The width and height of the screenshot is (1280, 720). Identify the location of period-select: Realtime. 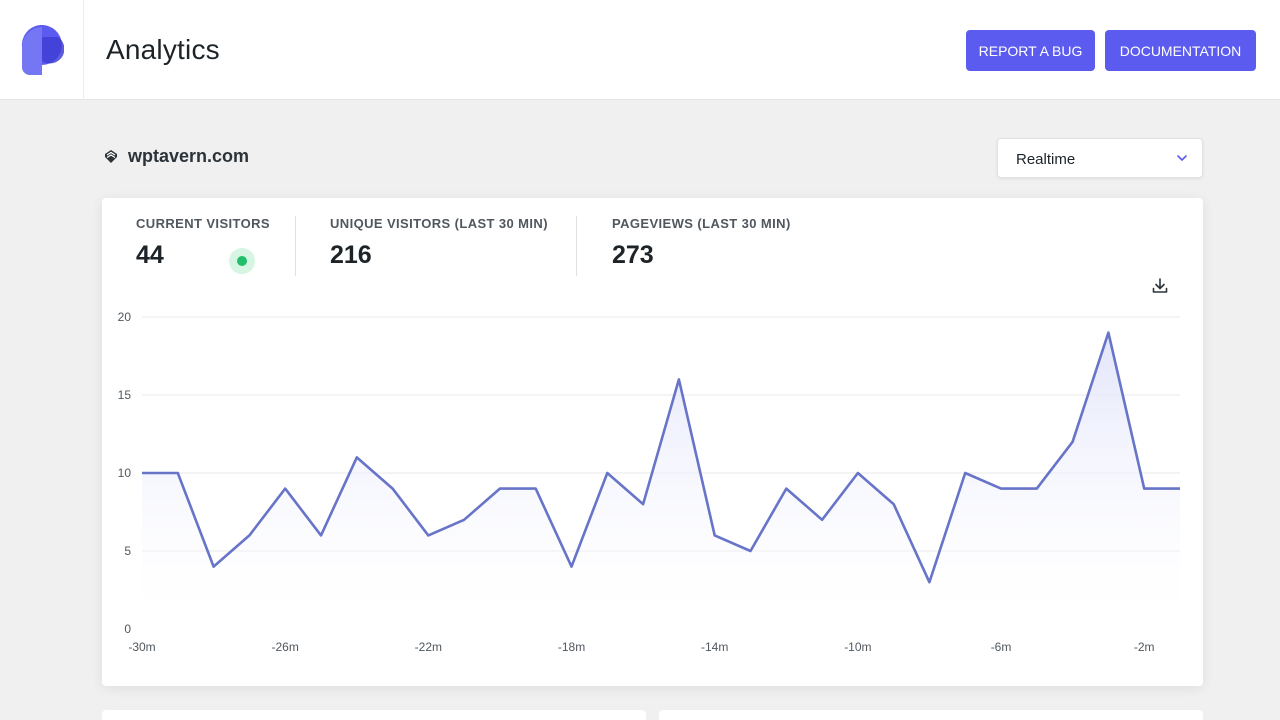
(1100, 158).